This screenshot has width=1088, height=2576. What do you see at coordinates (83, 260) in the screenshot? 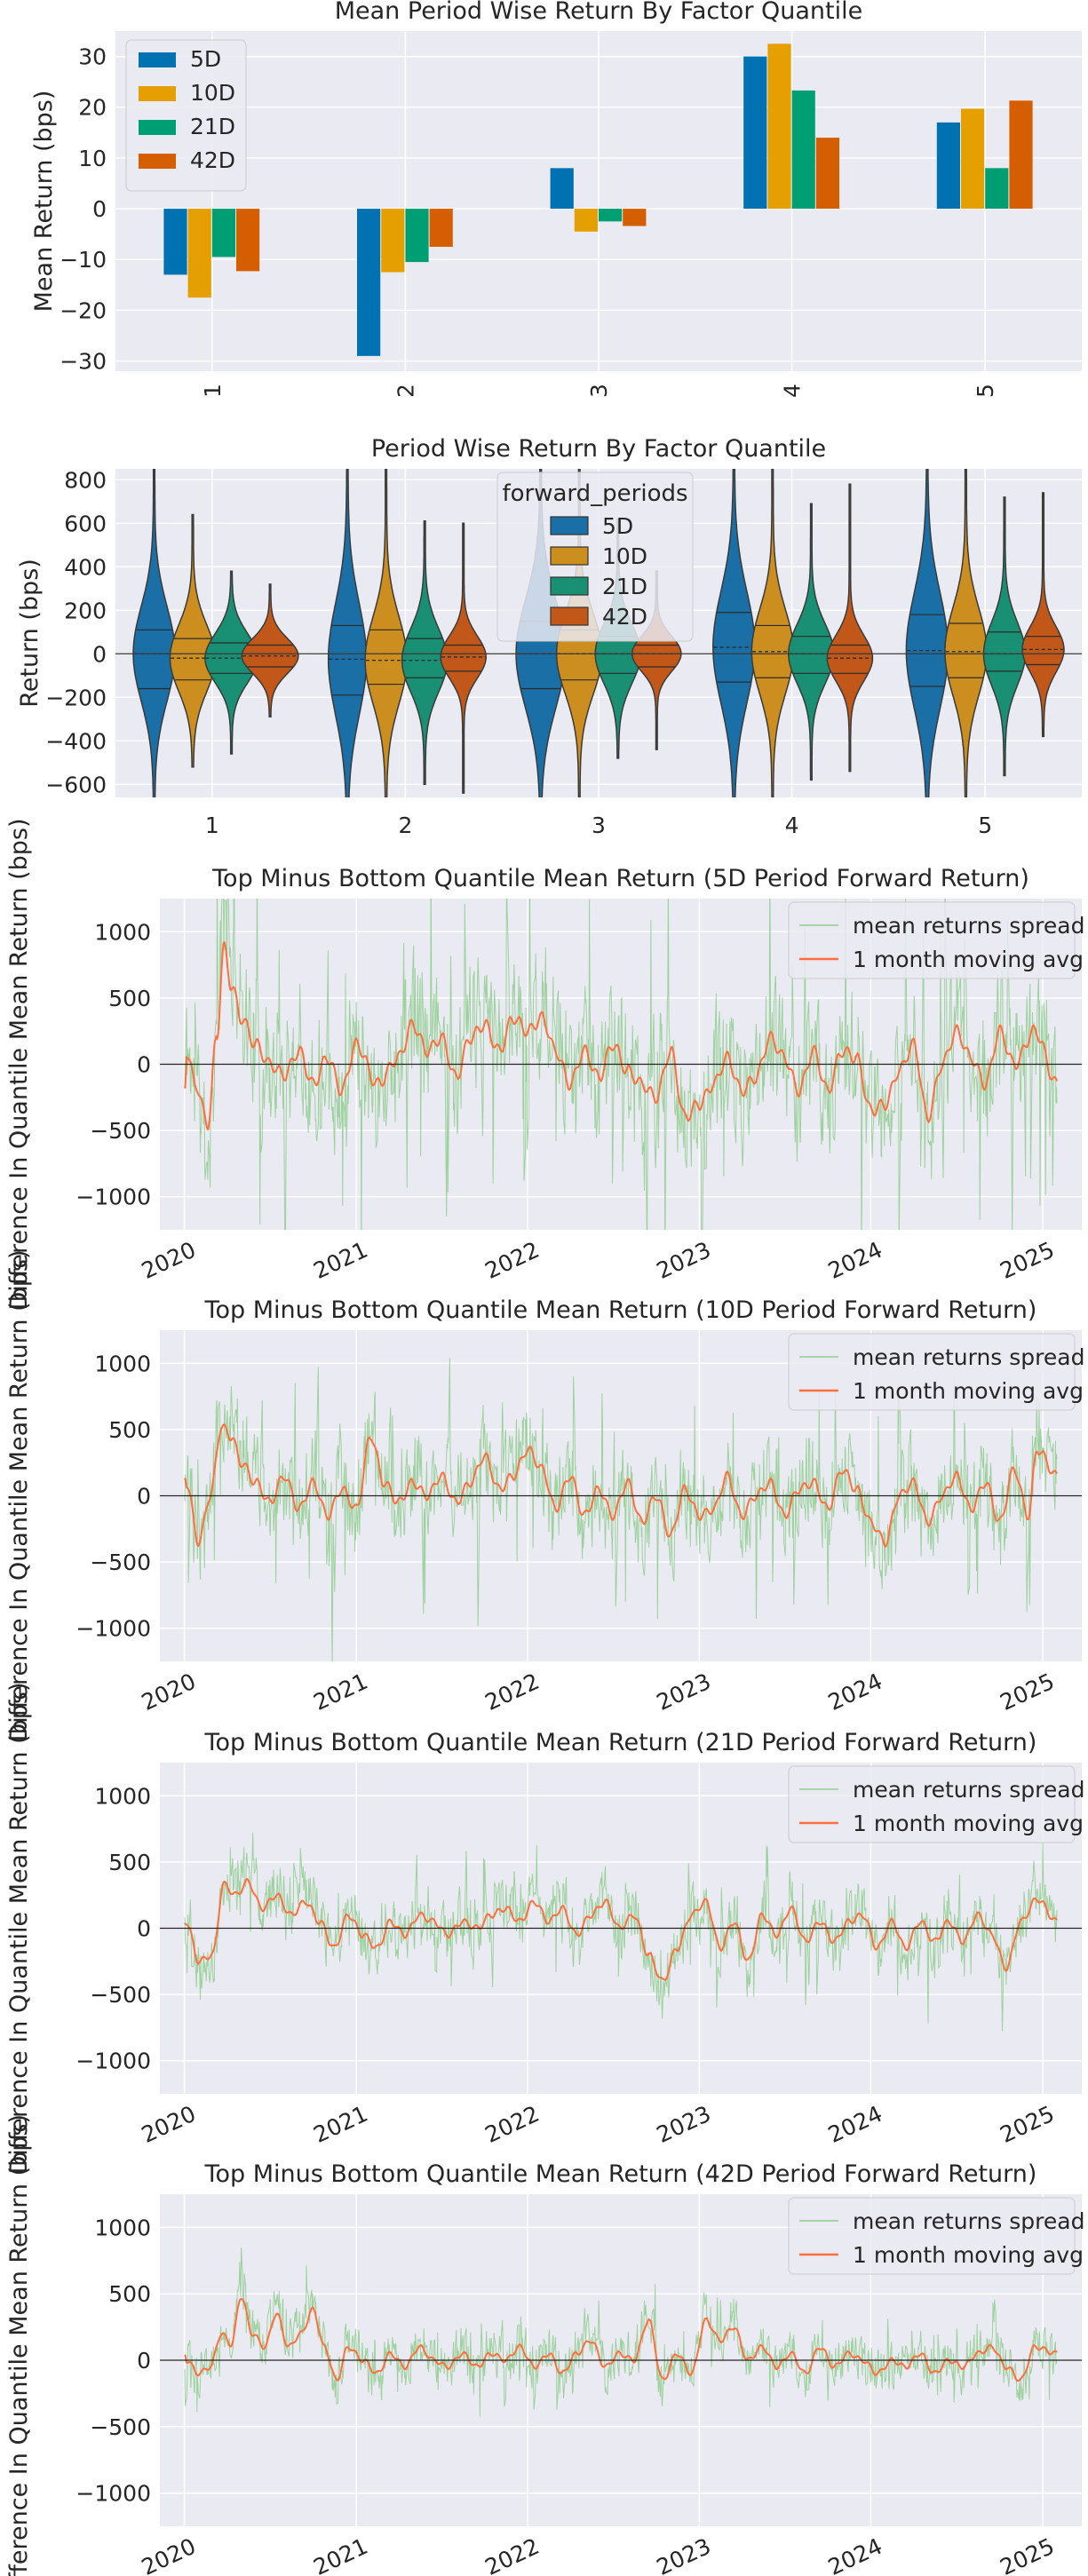
I see `y-tick-label: −10` at bounding box center [83, 260].